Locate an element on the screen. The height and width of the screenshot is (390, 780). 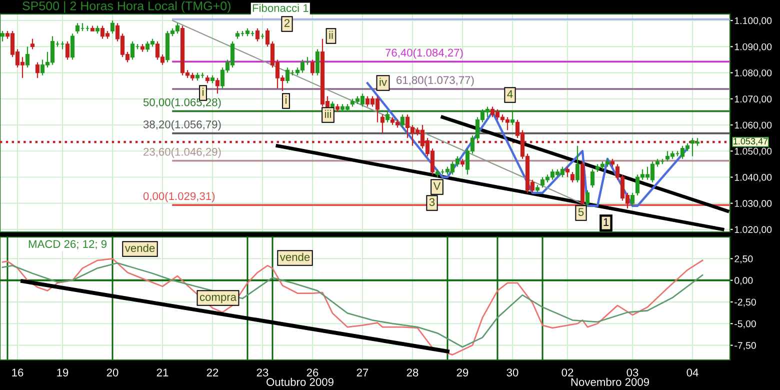
x-tick-label: 23 is located at coordinates (262, 372).